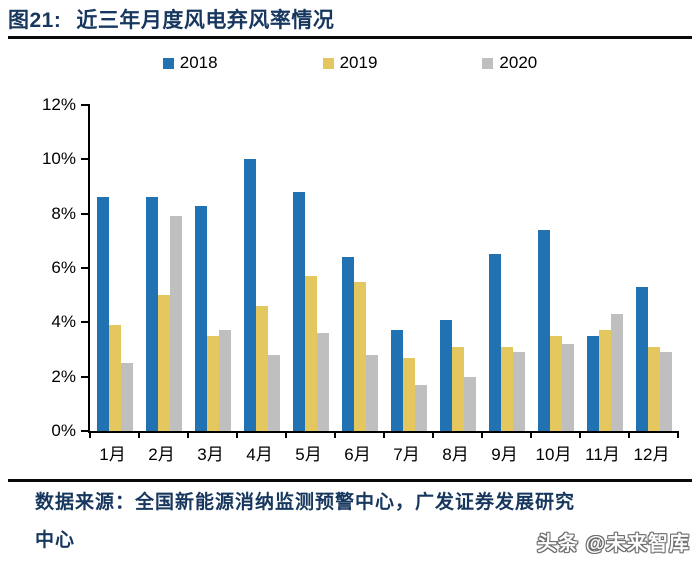 The width and height of the screenshot is (700, 562). I want to click on bar-2020-10月, so click(567, 387).